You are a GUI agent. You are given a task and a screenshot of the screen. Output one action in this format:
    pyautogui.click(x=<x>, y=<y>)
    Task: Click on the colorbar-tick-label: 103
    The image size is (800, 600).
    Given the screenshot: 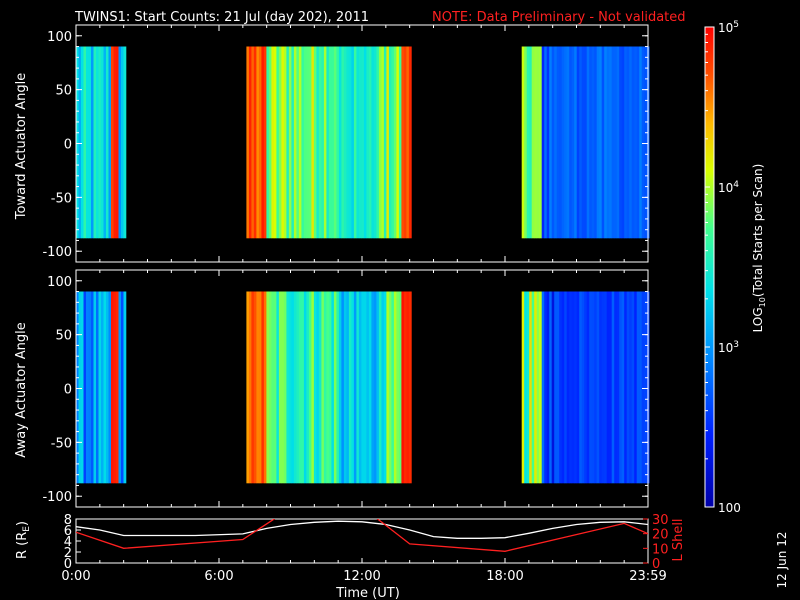 What is the action you would take?
    pyautogui.click(x=728, y=347)
    